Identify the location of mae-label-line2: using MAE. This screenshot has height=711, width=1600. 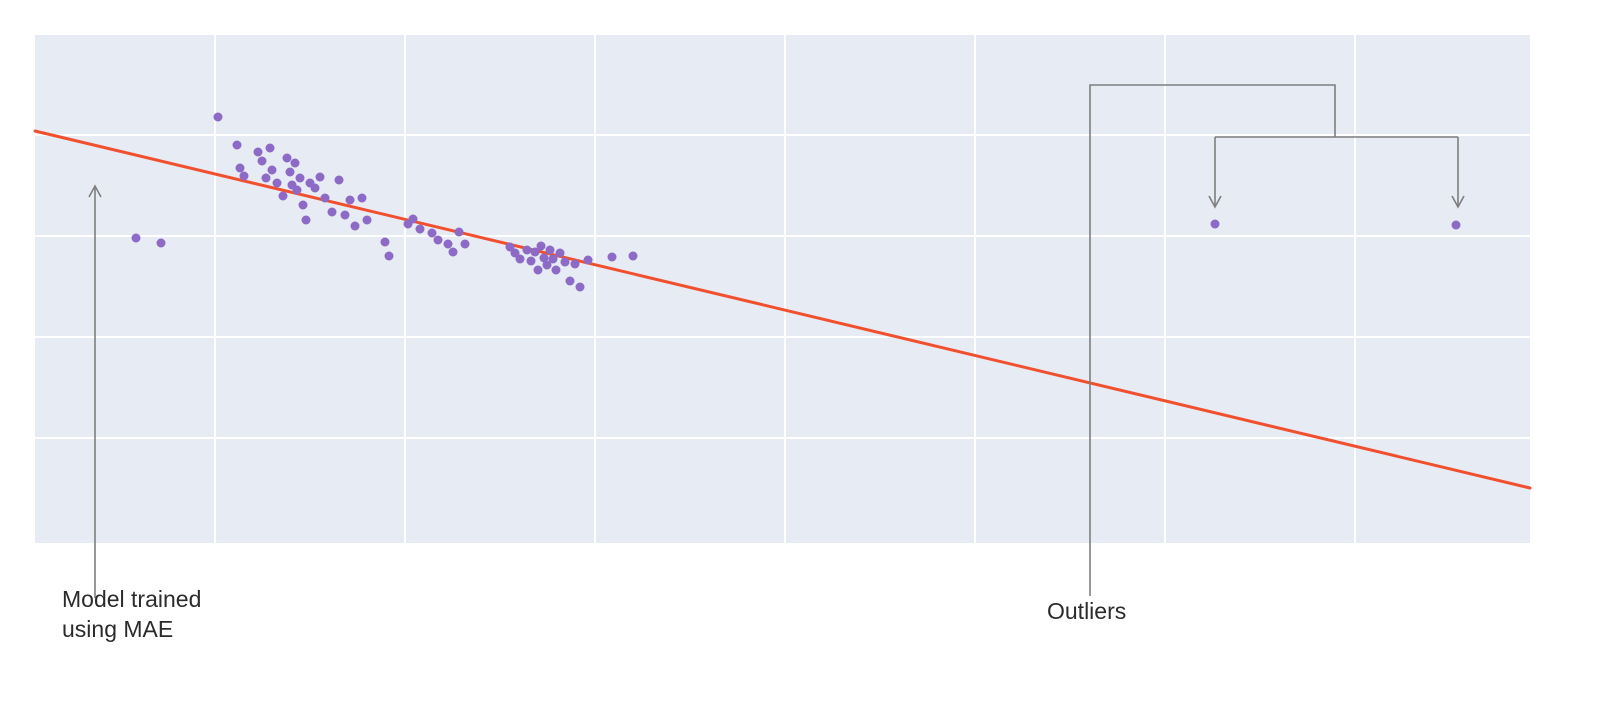
(118, 629).